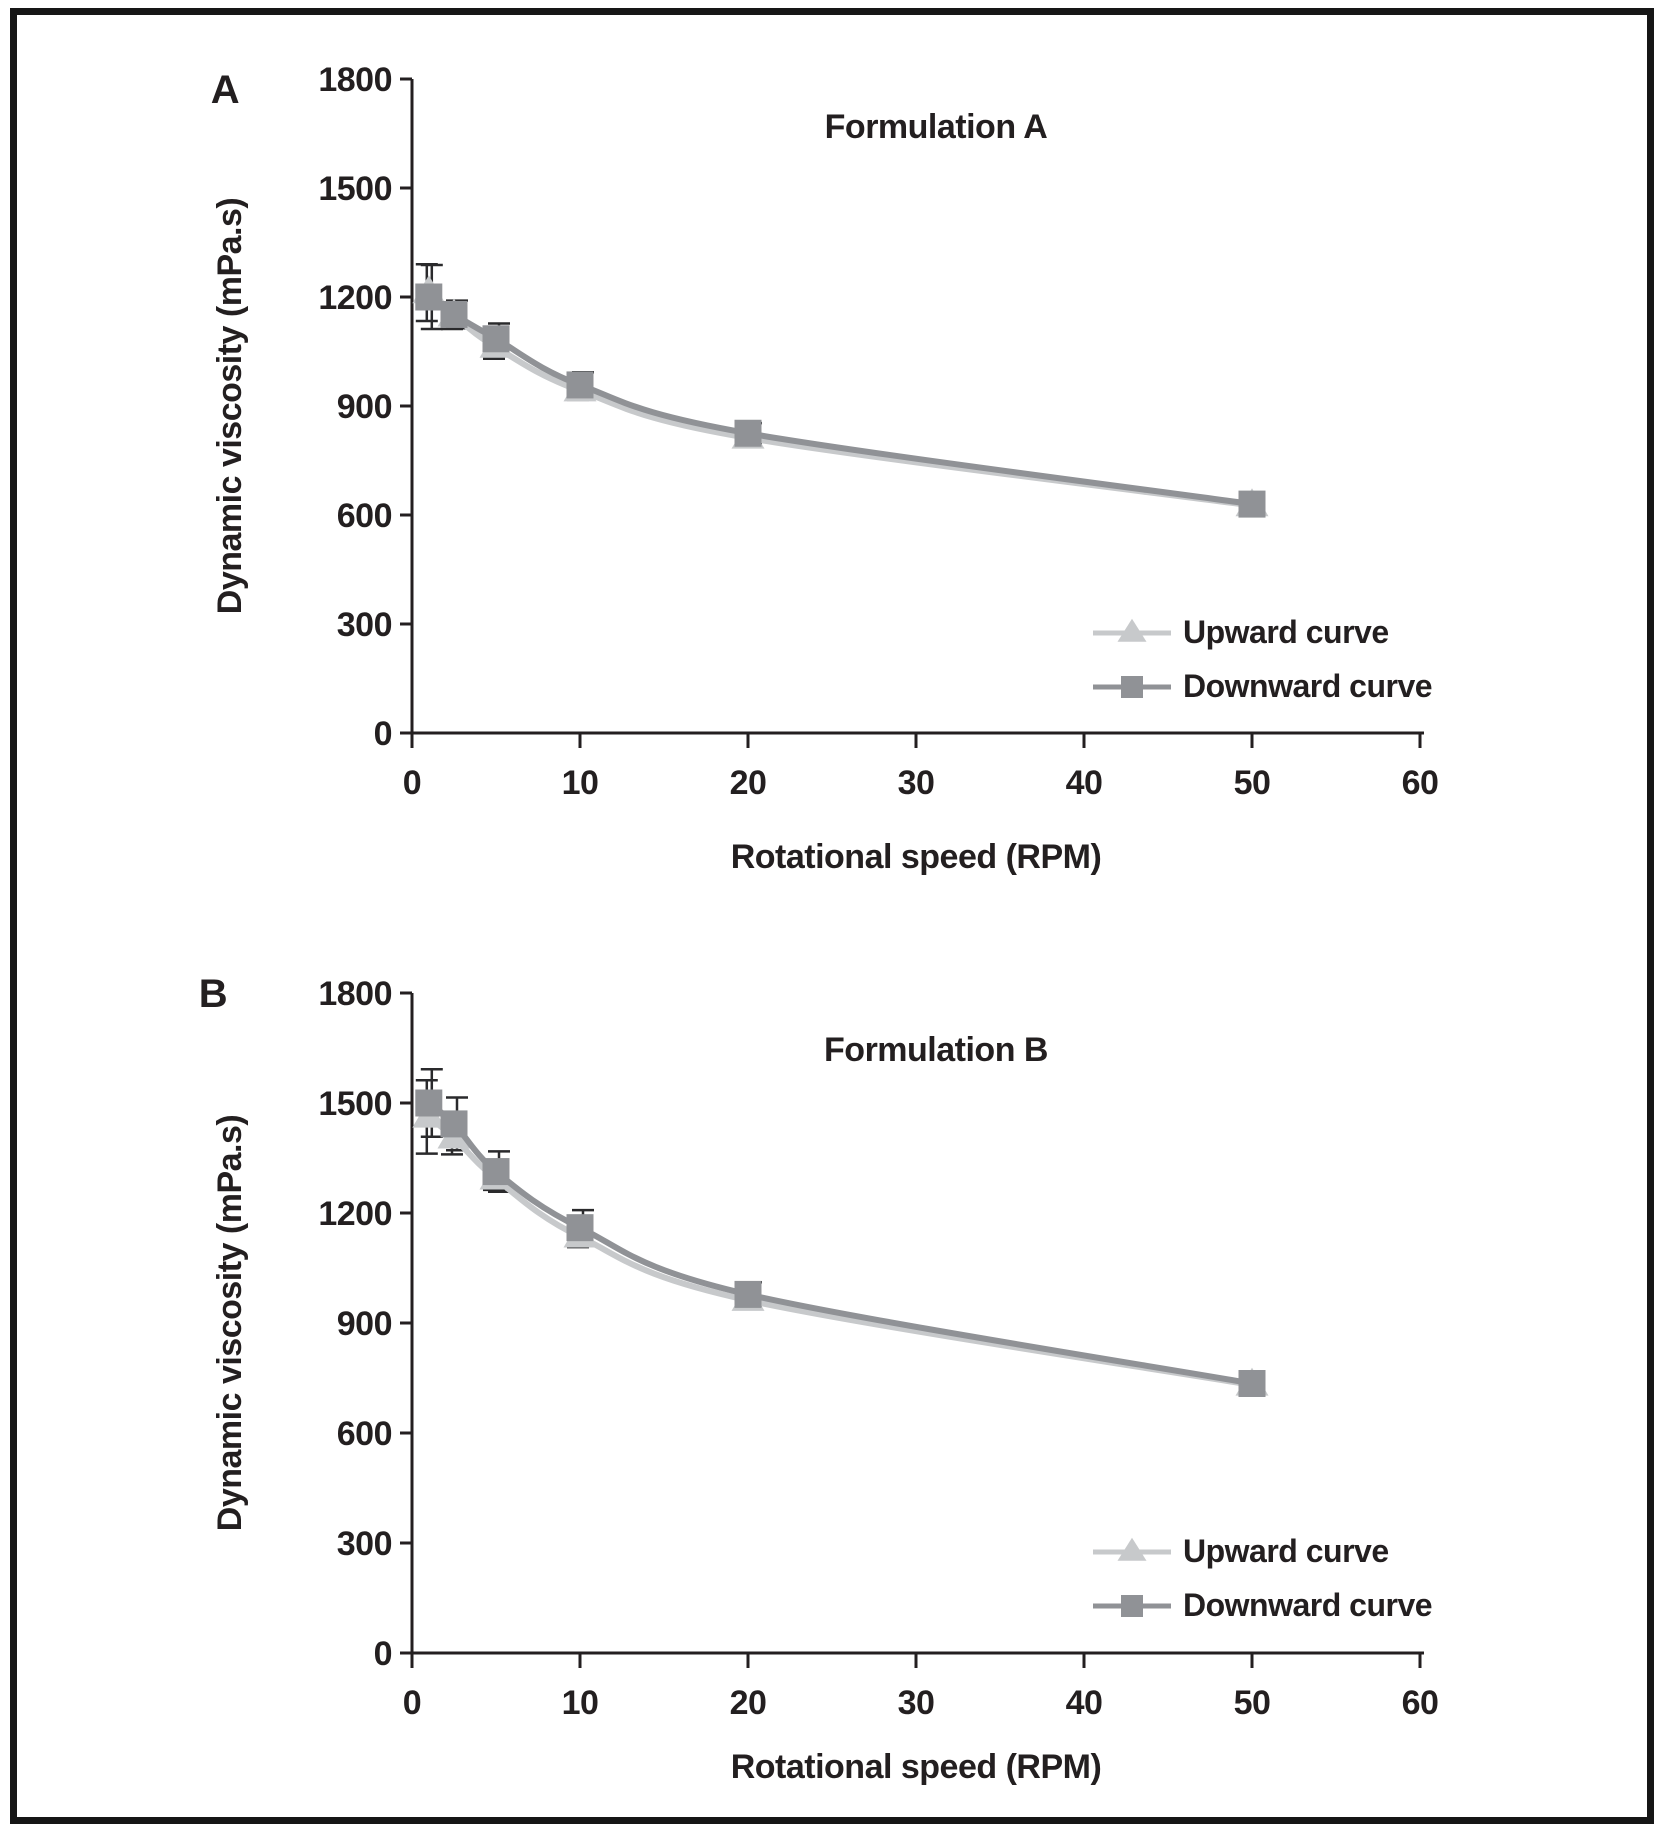 This screenshot has width=1664, height=1832. I want to click on y-tick-label-b: 1500, so click(355, 1104).